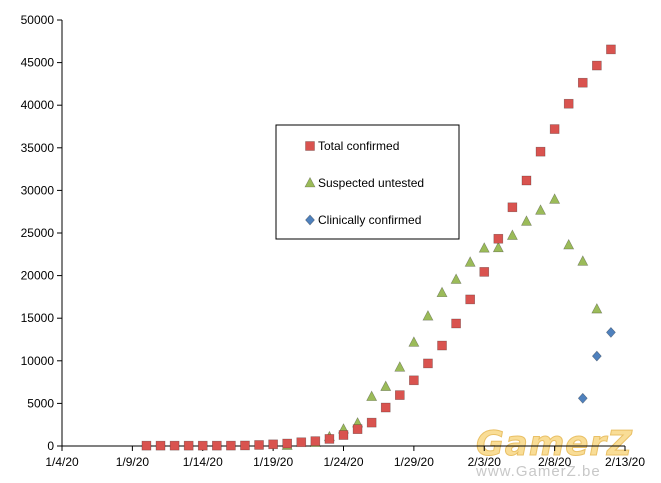 The width and height of the screenshot is (661, 483). Describe the element at coordinates (133, 462) in the screenshot. I see `x-tick-label: 1/9/20` at that location.